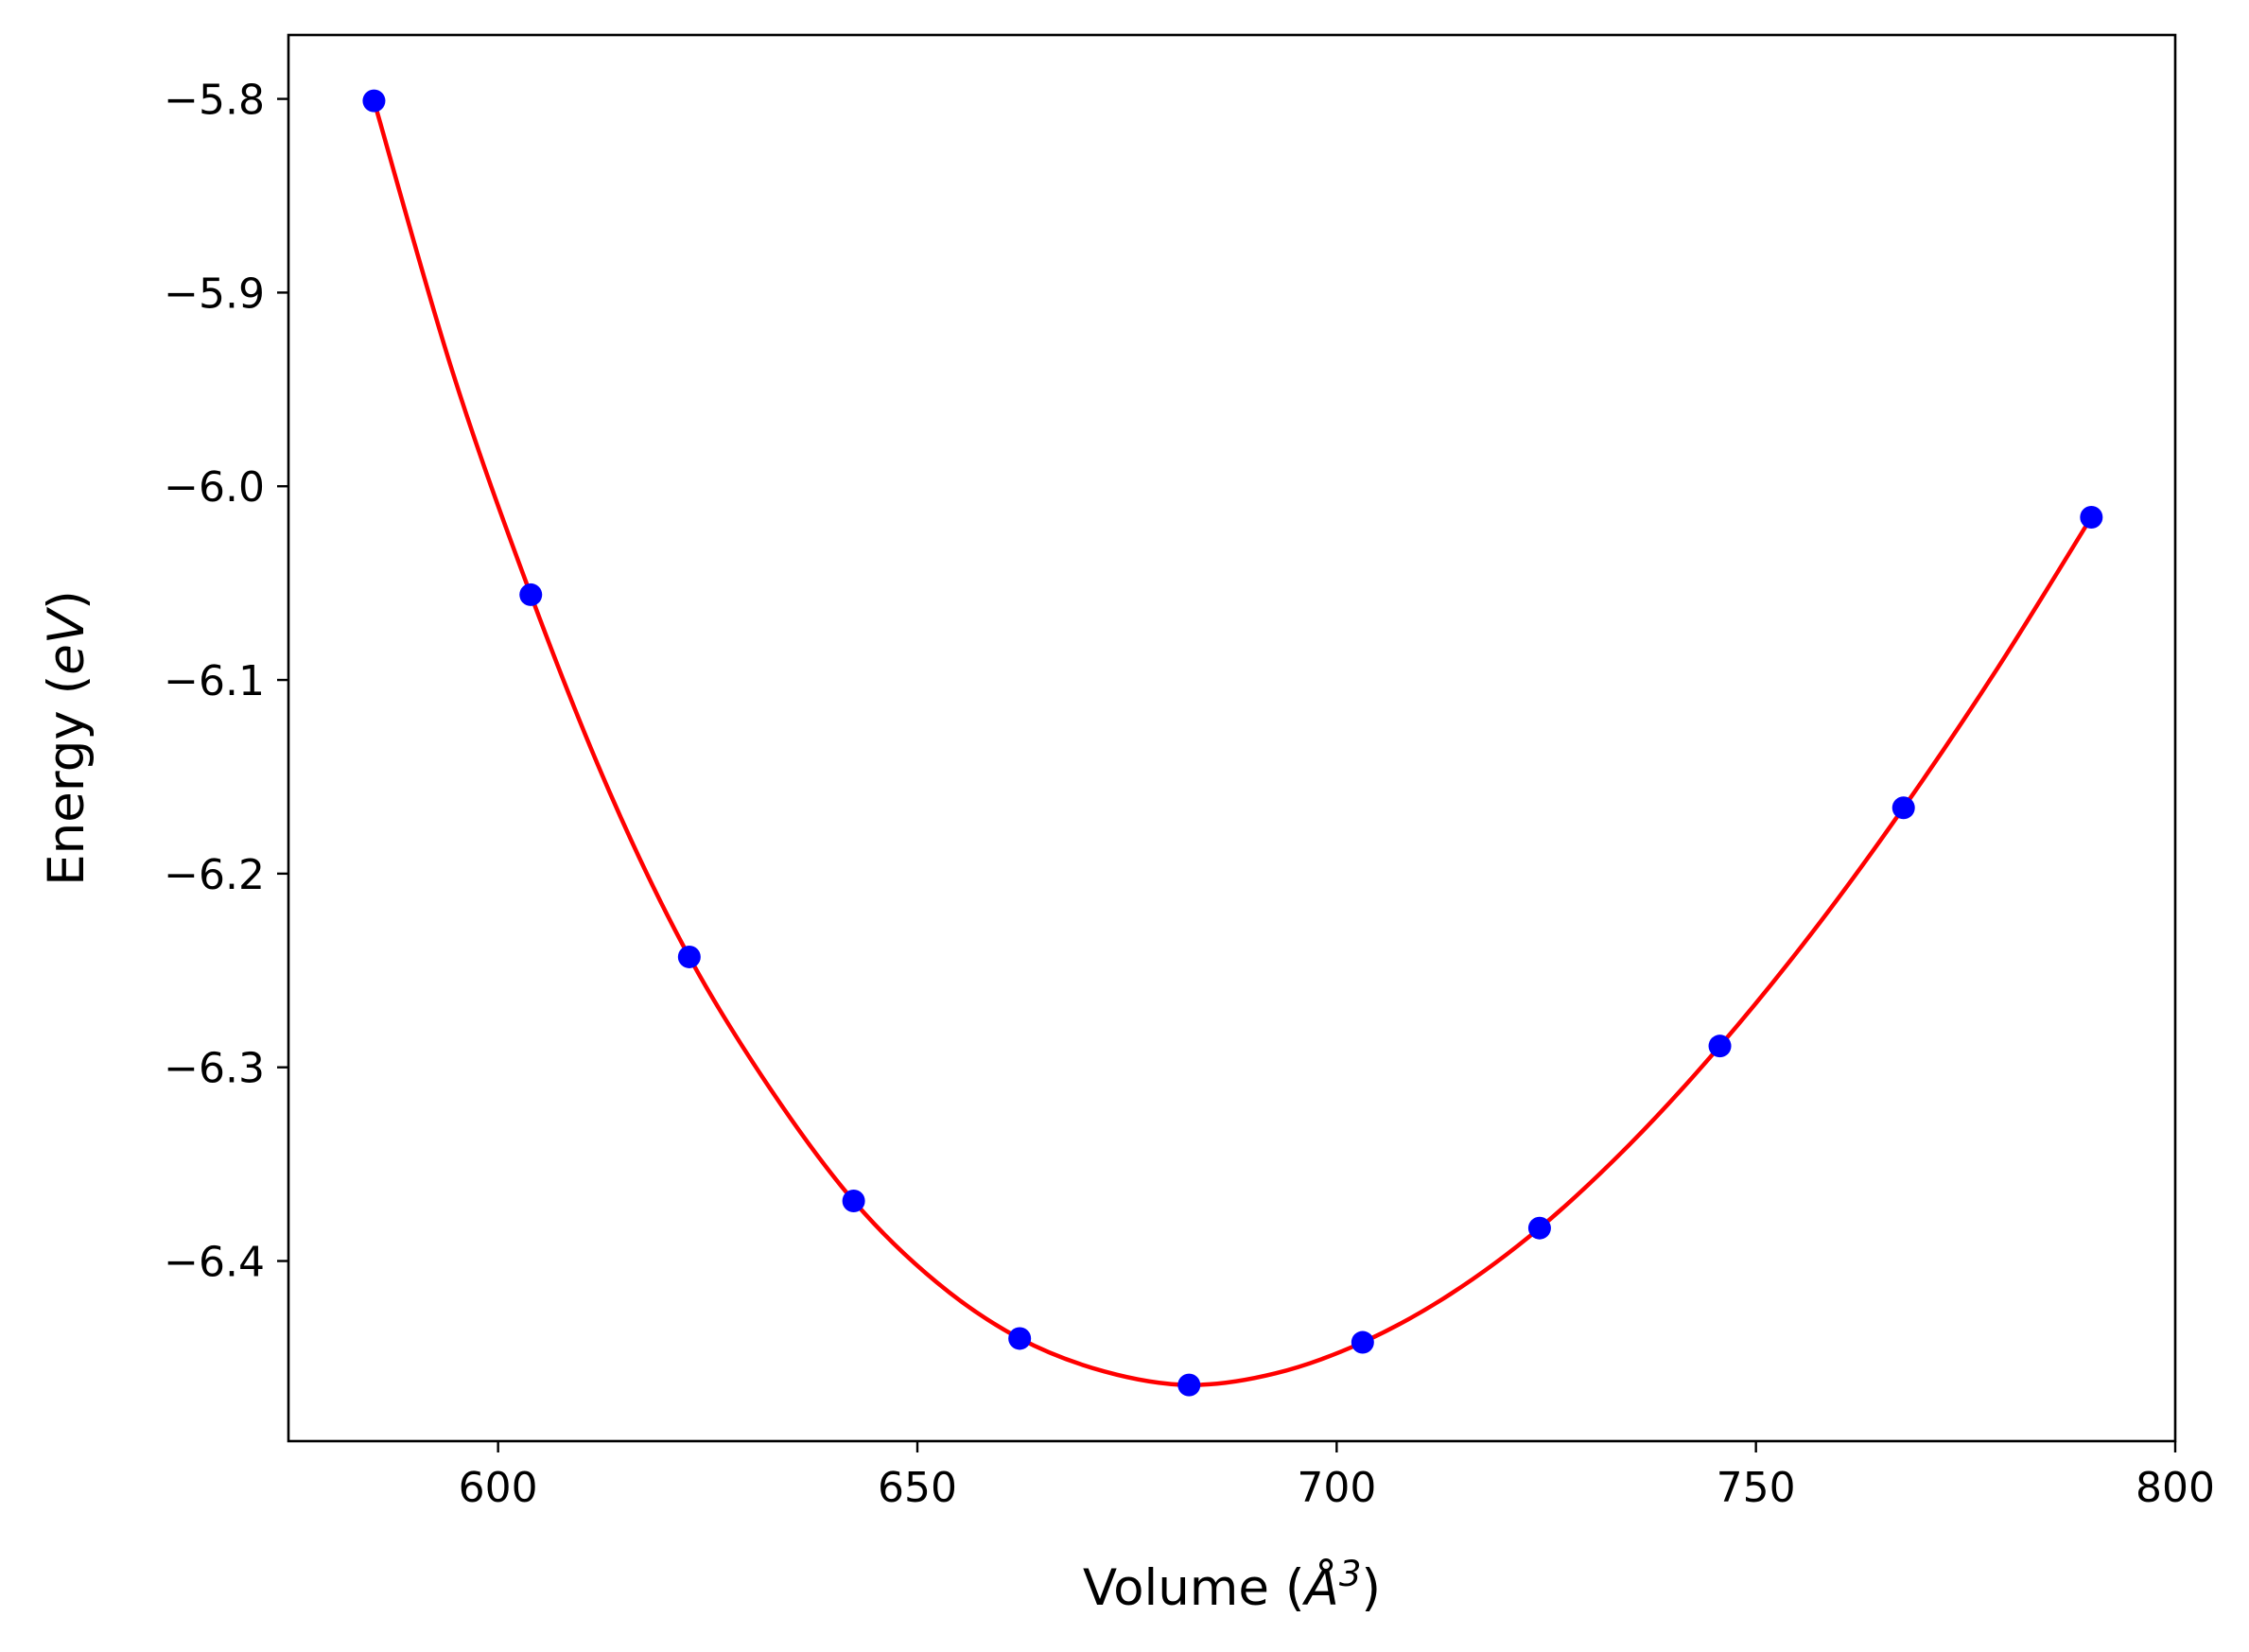 Image resolution: width=2249 pixels, height=1652 pixels. I want to click on x-axis-label: Volume (Å3), so click(1232, 1586).